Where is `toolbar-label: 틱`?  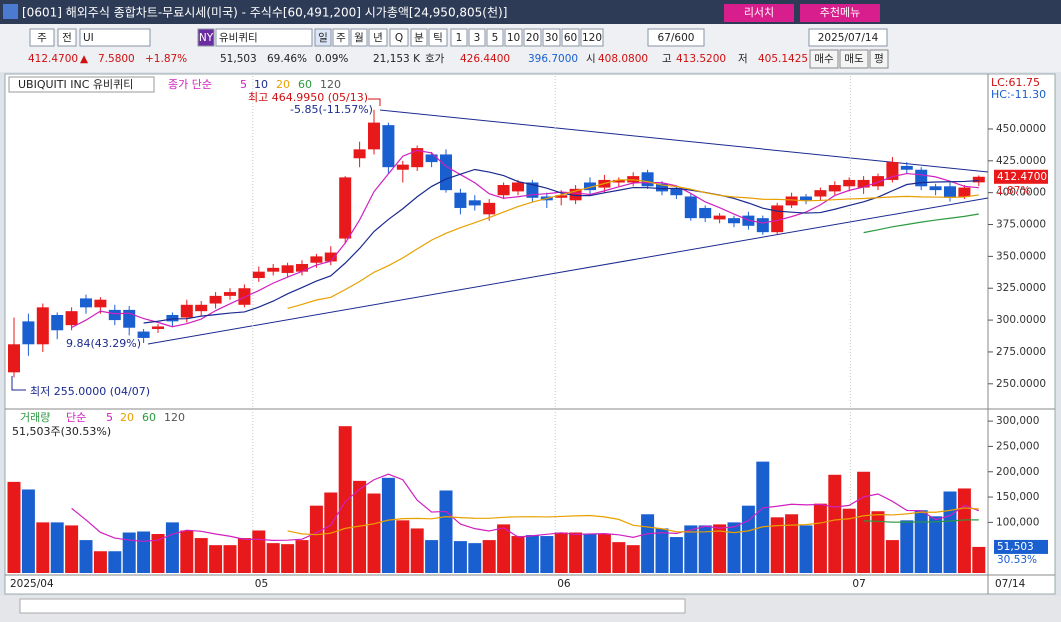
toolbar-label: 틱 is located at coordinates (438, 38).